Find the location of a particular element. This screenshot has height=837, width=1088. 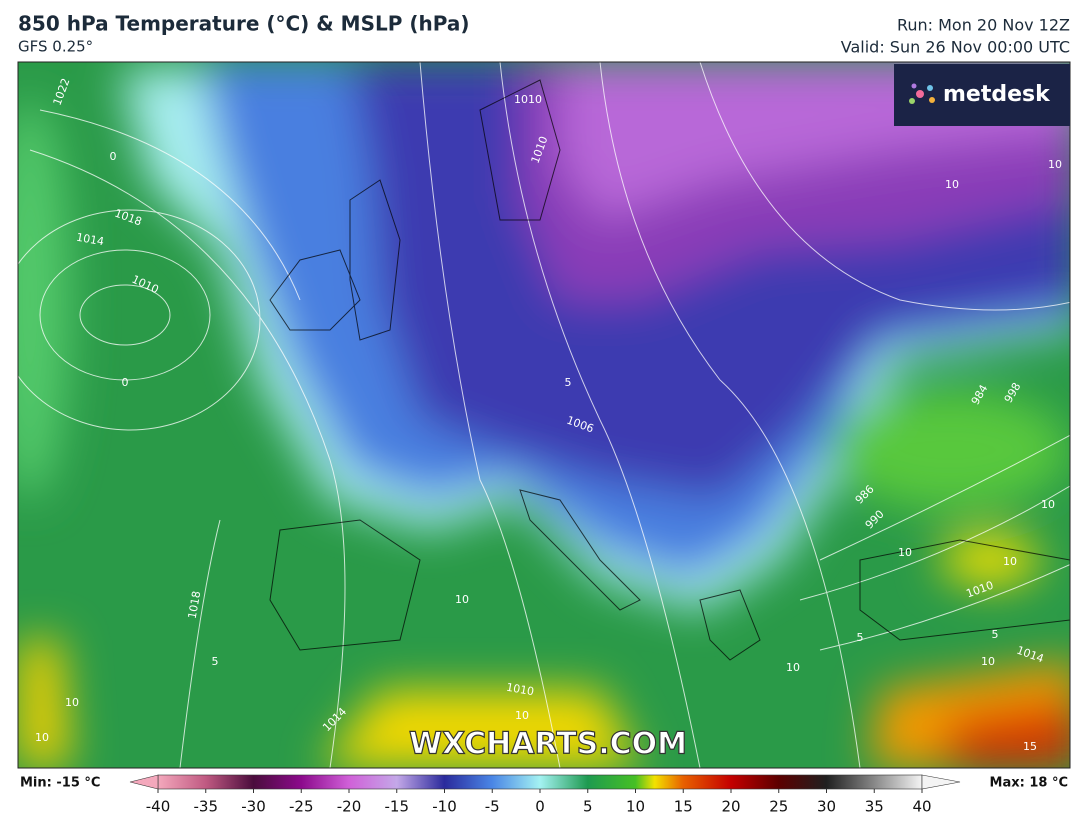

colorbar-bar is located at coordinates (540, 782).